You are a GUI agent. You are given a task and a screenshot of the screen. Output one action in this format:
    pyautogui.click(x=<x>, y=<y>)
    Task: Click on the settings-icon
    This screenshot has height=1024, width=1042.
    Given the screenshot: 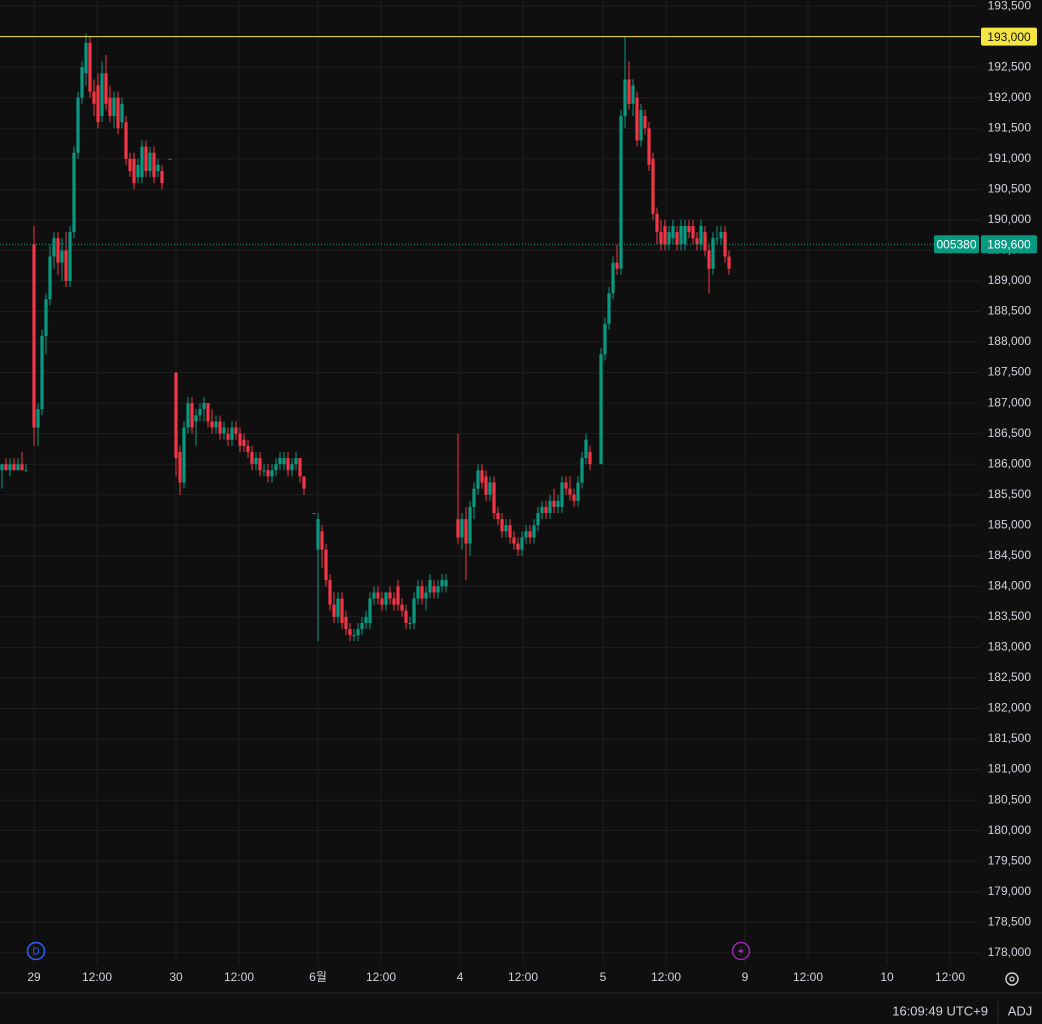 What is the action you would take?
    pyautogui.click(x=1012, y=979)
    